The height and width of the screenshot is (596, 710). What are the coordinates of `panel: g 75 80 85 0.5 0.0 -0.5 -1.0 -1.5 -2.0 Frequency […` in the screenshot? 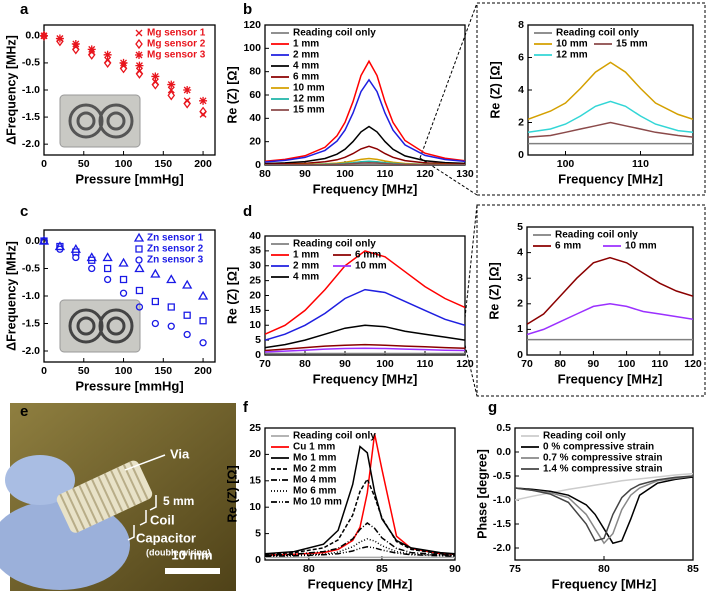 It's located at (587, 495).